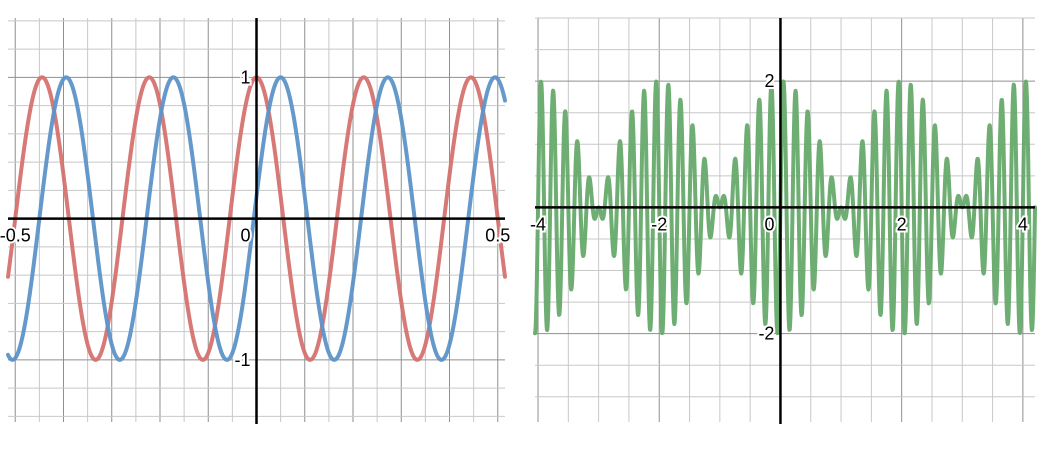  I want to click on x-tick-label: -2, so click(659, 224).